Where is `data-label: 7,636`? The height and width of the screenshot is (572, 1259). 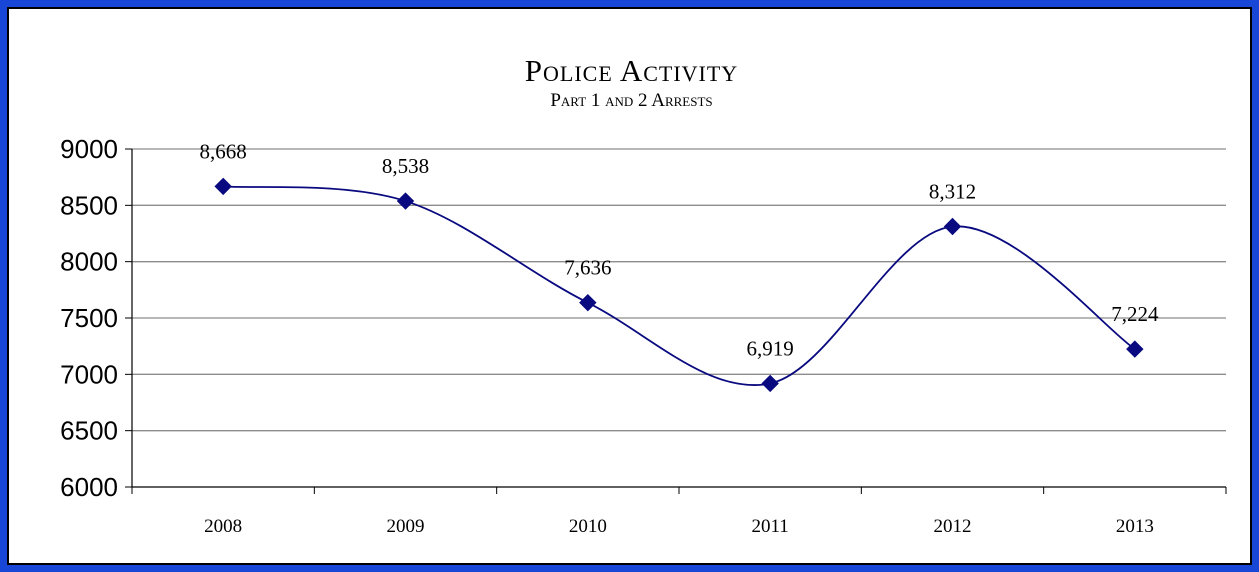 data-label: 7,636 is located at coordinates (587, 268).